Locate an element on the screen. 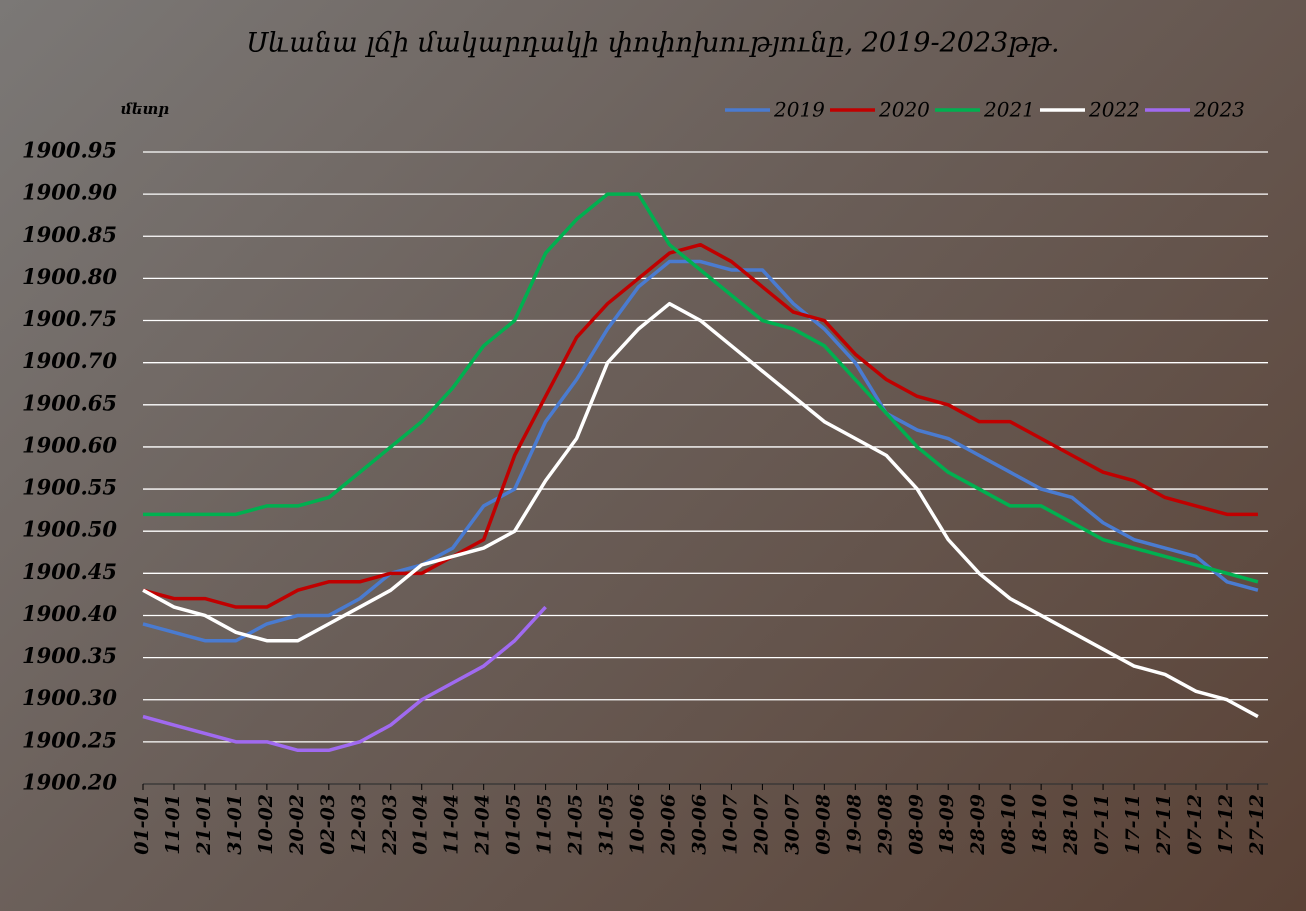  x-tick-label: 01-01 is located at coordinates (142, 824).